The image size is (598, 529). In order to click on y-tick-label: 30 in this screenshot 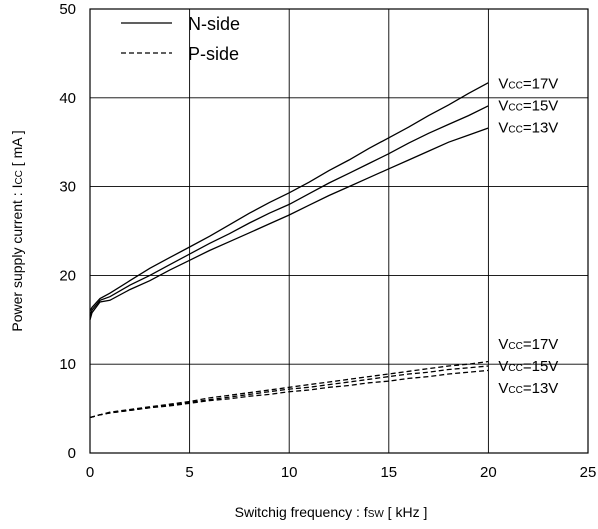, I will do `click(67, 187)`.